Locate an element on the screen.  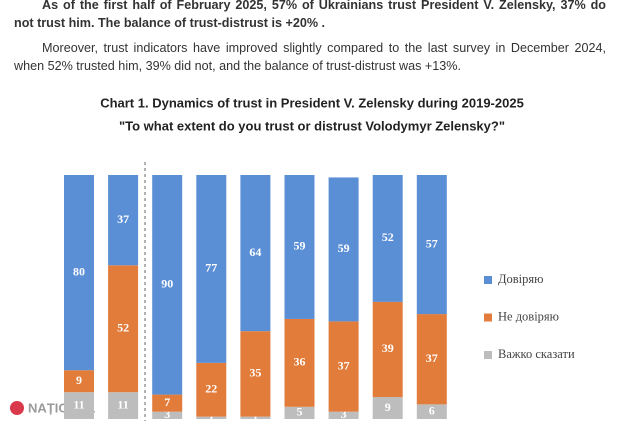
data-label: 36 is located at coordinates (300, 362).